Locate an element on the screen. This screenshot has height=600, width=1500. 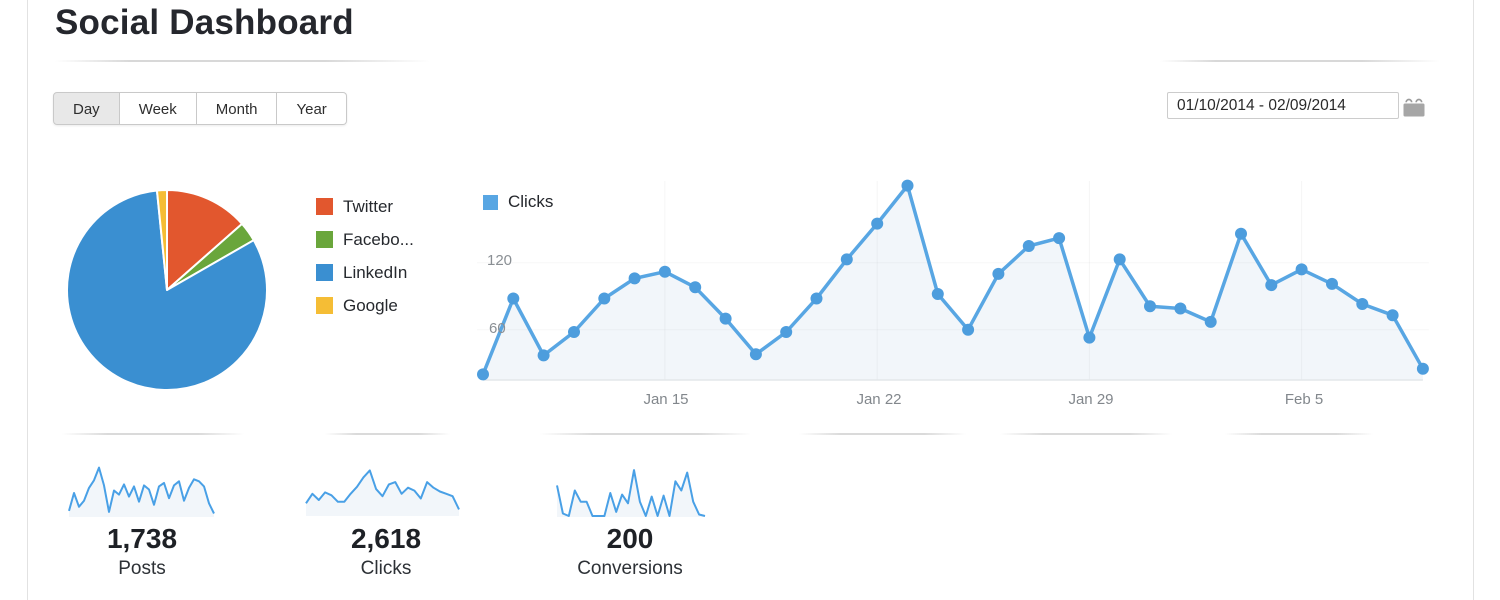
y-axis-tick-60: 60 is located at coordinates (497, 328).